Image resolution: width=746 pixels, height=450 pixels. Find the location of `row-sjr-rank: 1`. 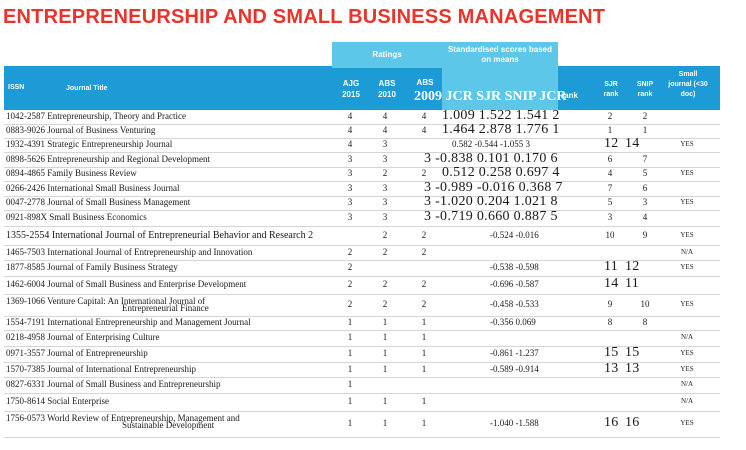

row-sjr-rank: 1 is located at coordinates (610, 130).